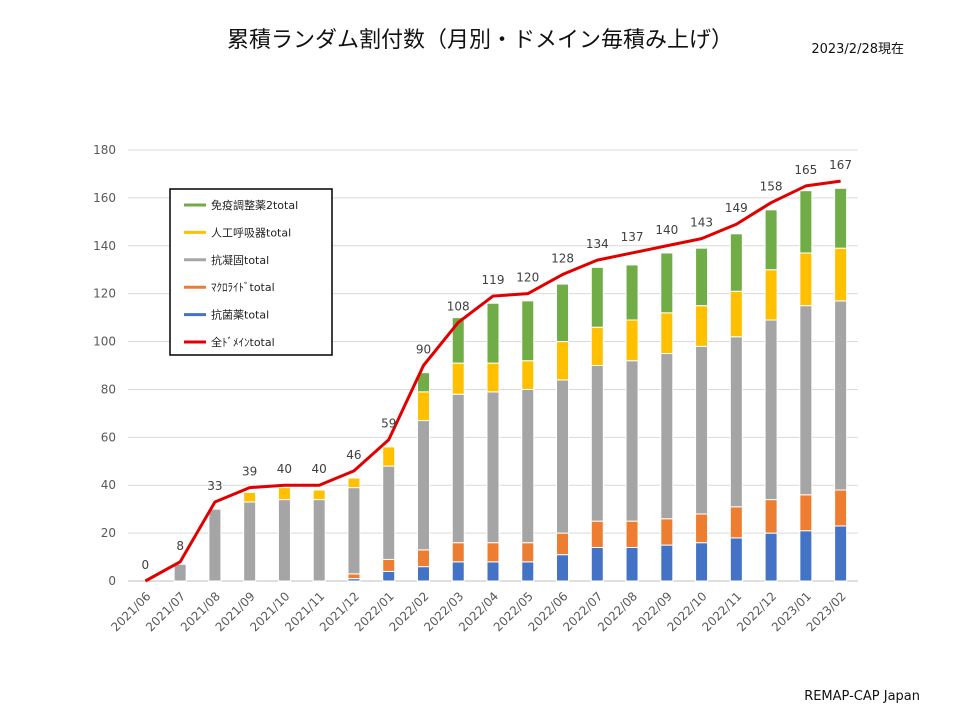 This screenshot has width=960, height=720. Describe the element at coordinates (702, 528) in the screenshot. I see `bar-macrolide-2022/10` at that location.